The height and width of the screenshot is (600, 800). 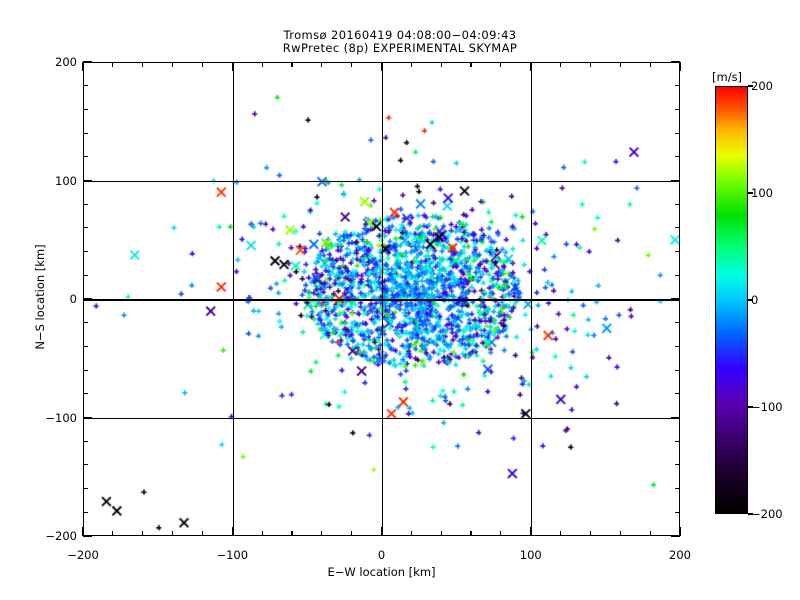 I want to click on y-tick-label: 0, so click(x=73, y=299).